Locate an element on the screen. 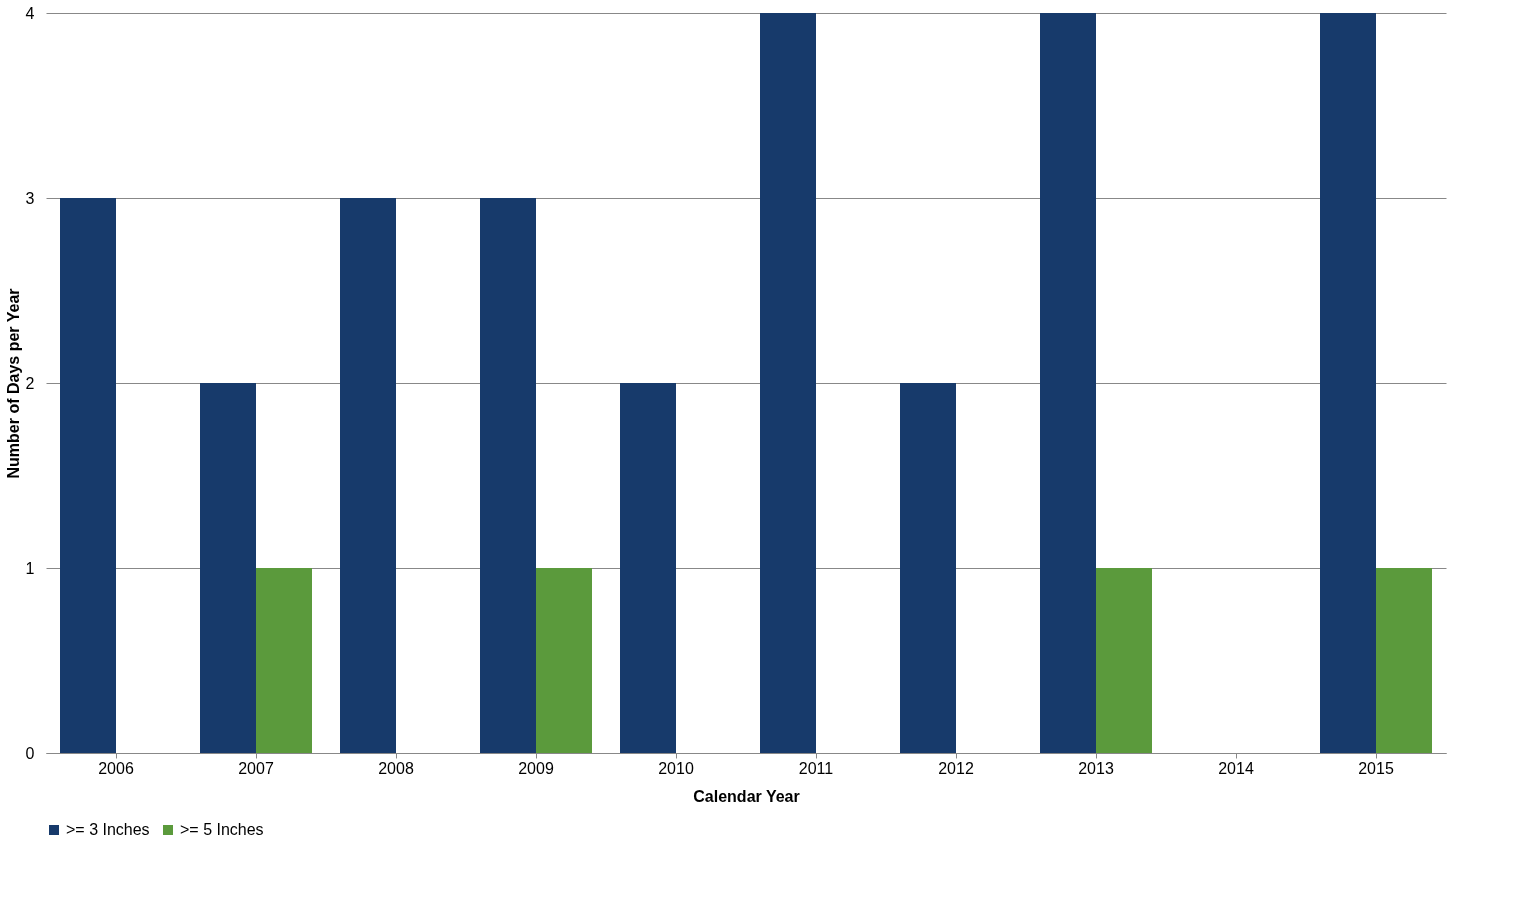 This screenshot has height=914, width=1533. x-tick-label: 2015 is located at coordinates (1376, 768).